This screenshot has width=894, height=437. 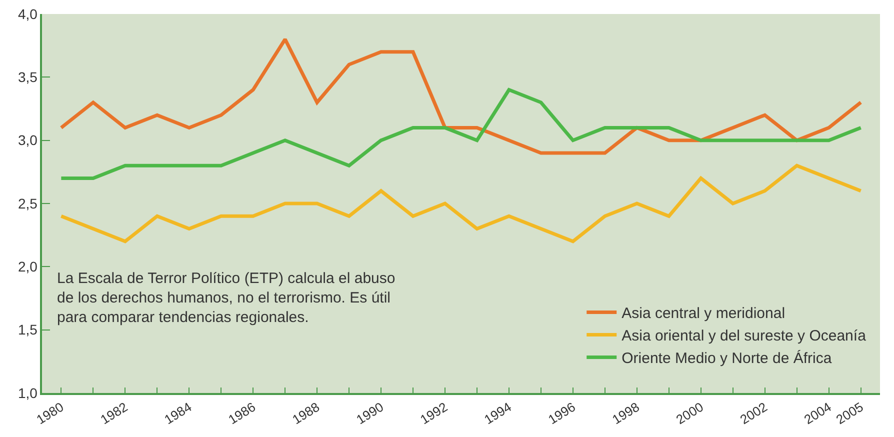 I want to click on legend-label: Asia oriental y del sureste y Oceanía, so click(x=744, y=336).